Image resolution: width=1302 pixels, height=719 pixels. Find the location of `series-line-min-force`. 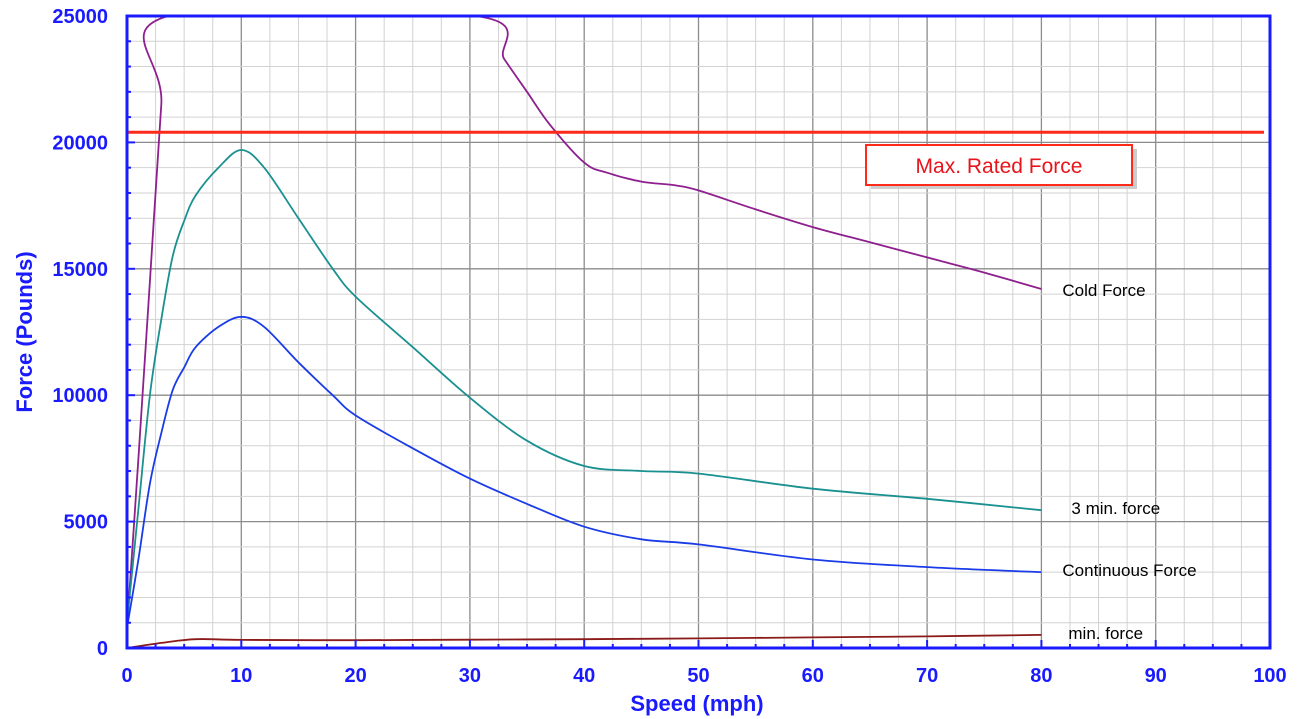

series-line-min-force is located at coordinates (584, 641).